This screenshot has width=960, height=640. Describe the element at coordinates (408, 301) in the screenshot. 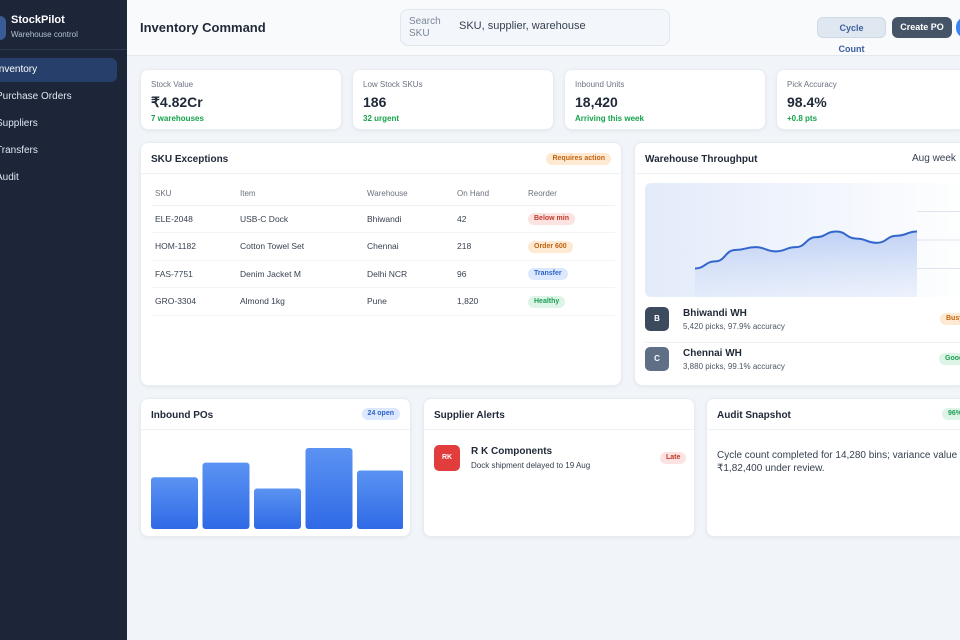

I see `warehouse-cell: Pune` at that location.